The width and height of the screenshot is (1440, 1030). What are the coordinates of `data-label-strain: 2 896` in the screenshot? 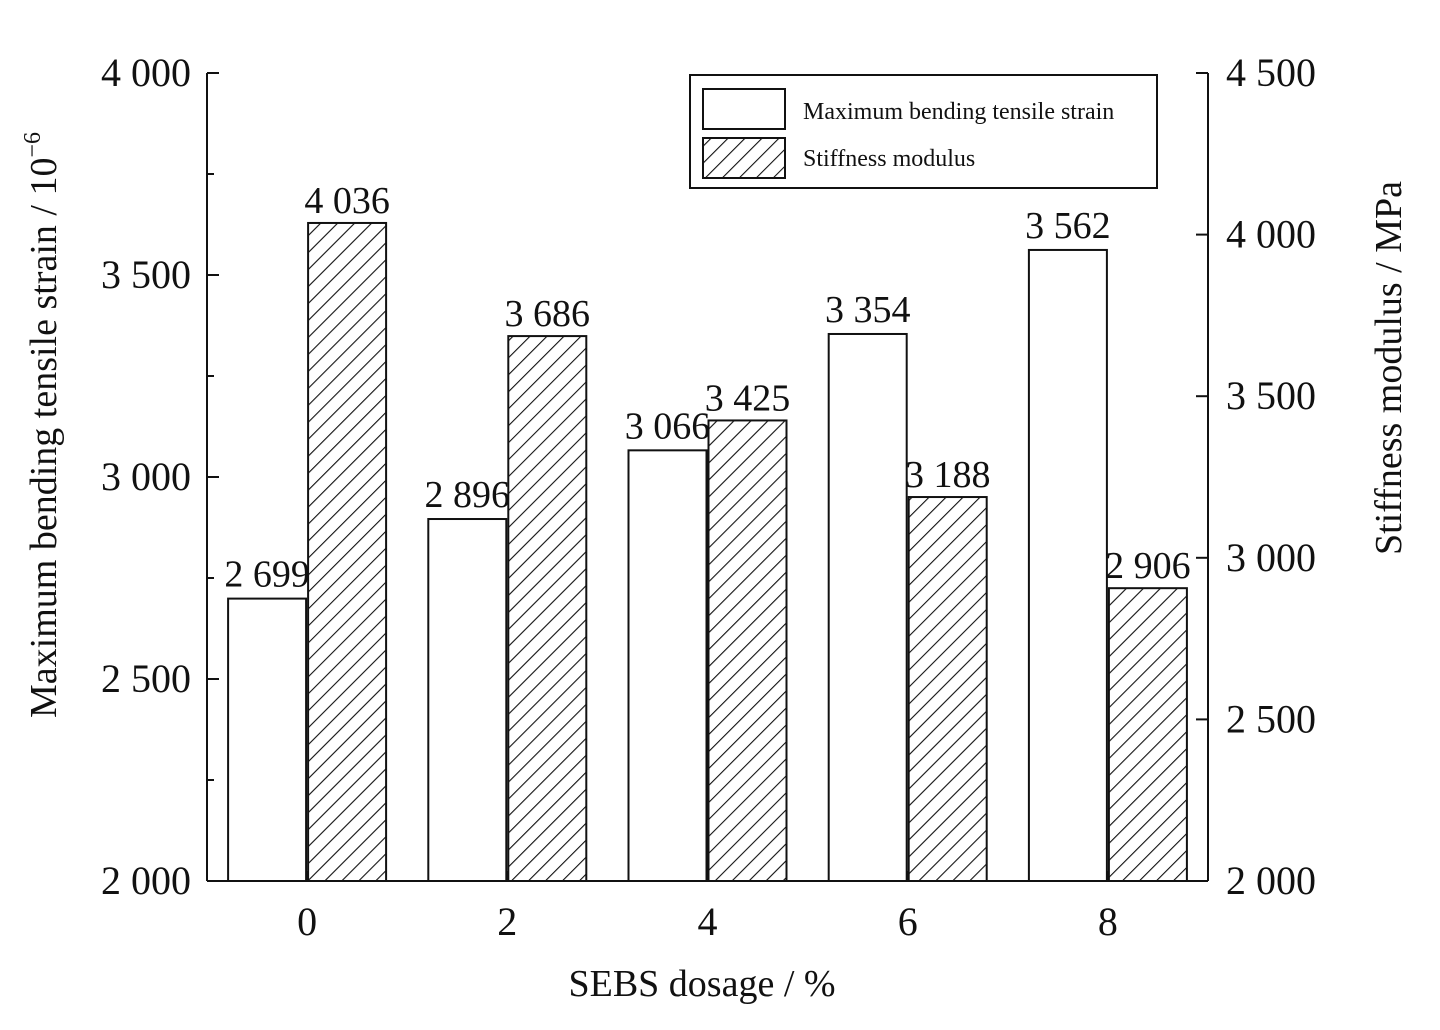 It's located at (468, 495).